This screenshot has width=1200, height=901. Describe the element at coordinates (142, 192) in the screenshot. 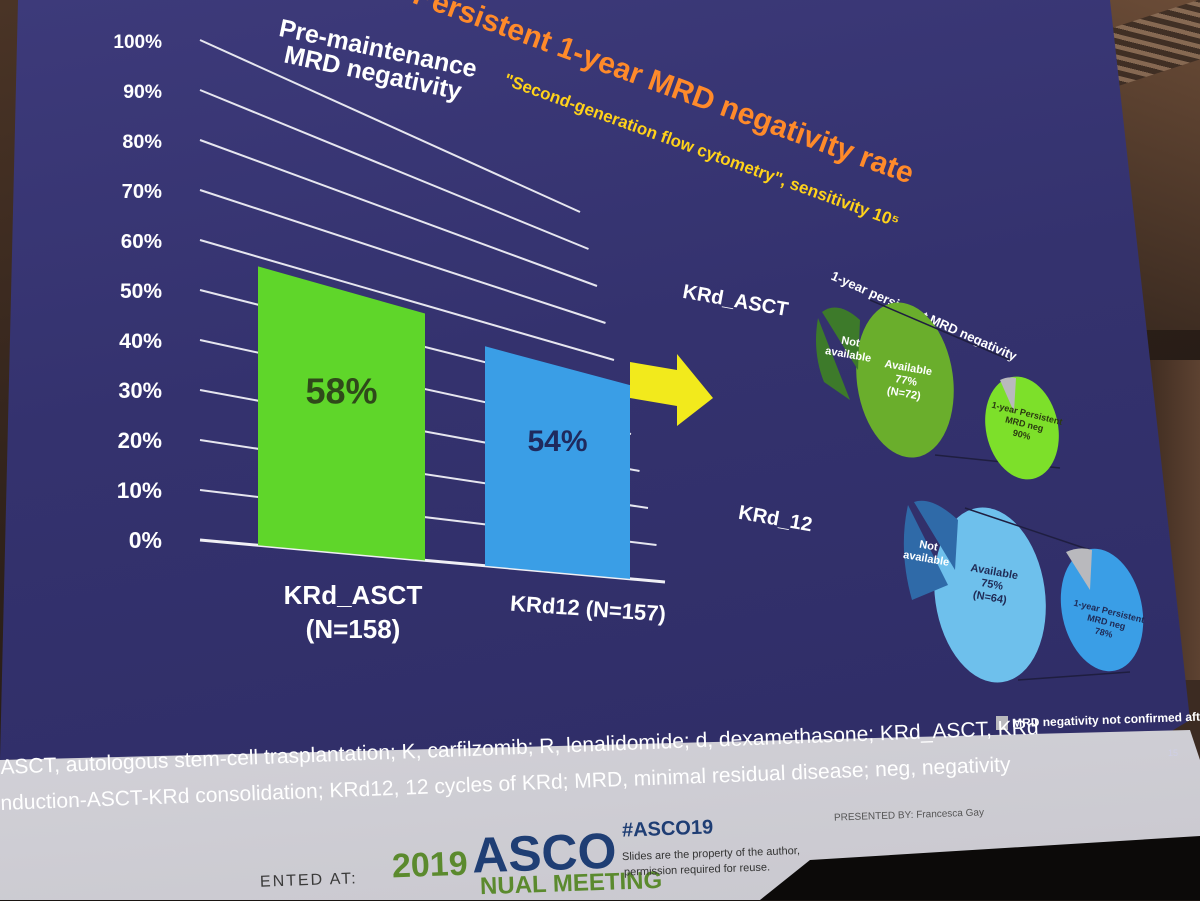

I see `y-tick-label: 70%` at that location.